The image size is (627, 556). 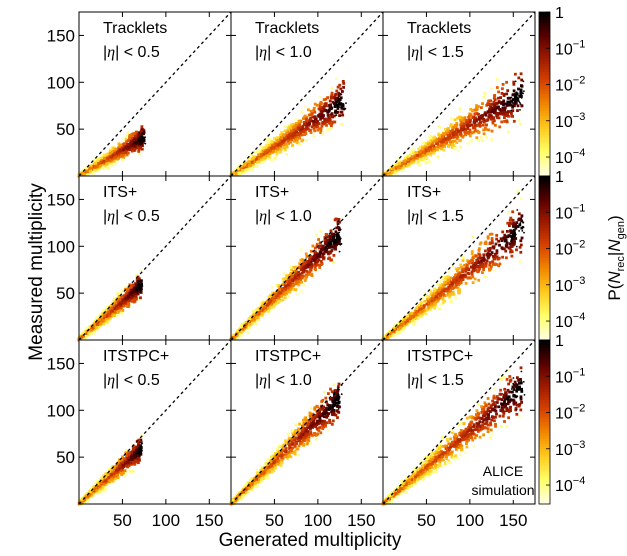 What do you see at coordinates (61, 35) in the screenshot?
I see `y-tick-label: 150` at bounding box center [61, 35].